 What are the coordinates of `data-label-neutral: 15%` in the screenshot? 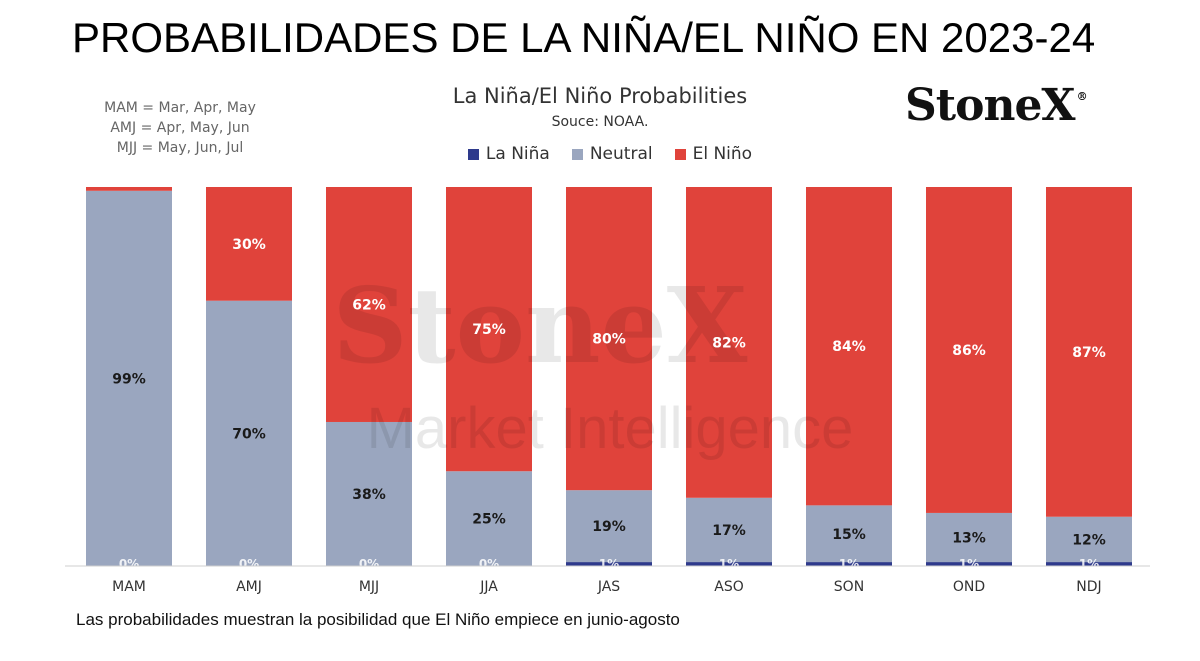 It's located at (849, 535).